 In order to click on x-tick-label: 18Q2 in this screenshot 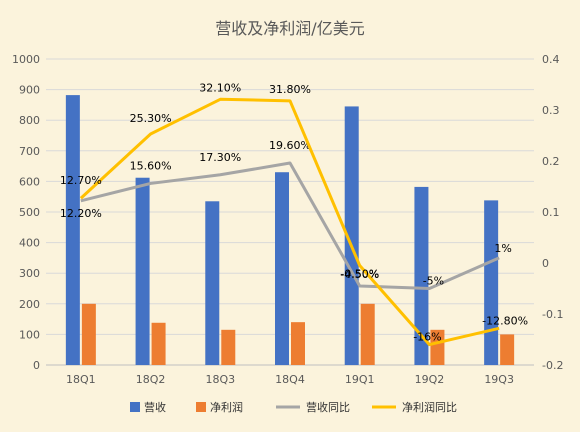, I will do `click(151, 379)`.